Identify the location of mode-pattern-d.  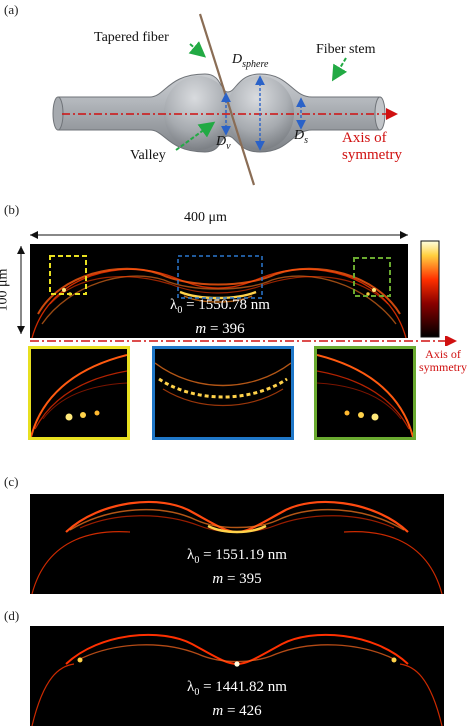
(237, 679).